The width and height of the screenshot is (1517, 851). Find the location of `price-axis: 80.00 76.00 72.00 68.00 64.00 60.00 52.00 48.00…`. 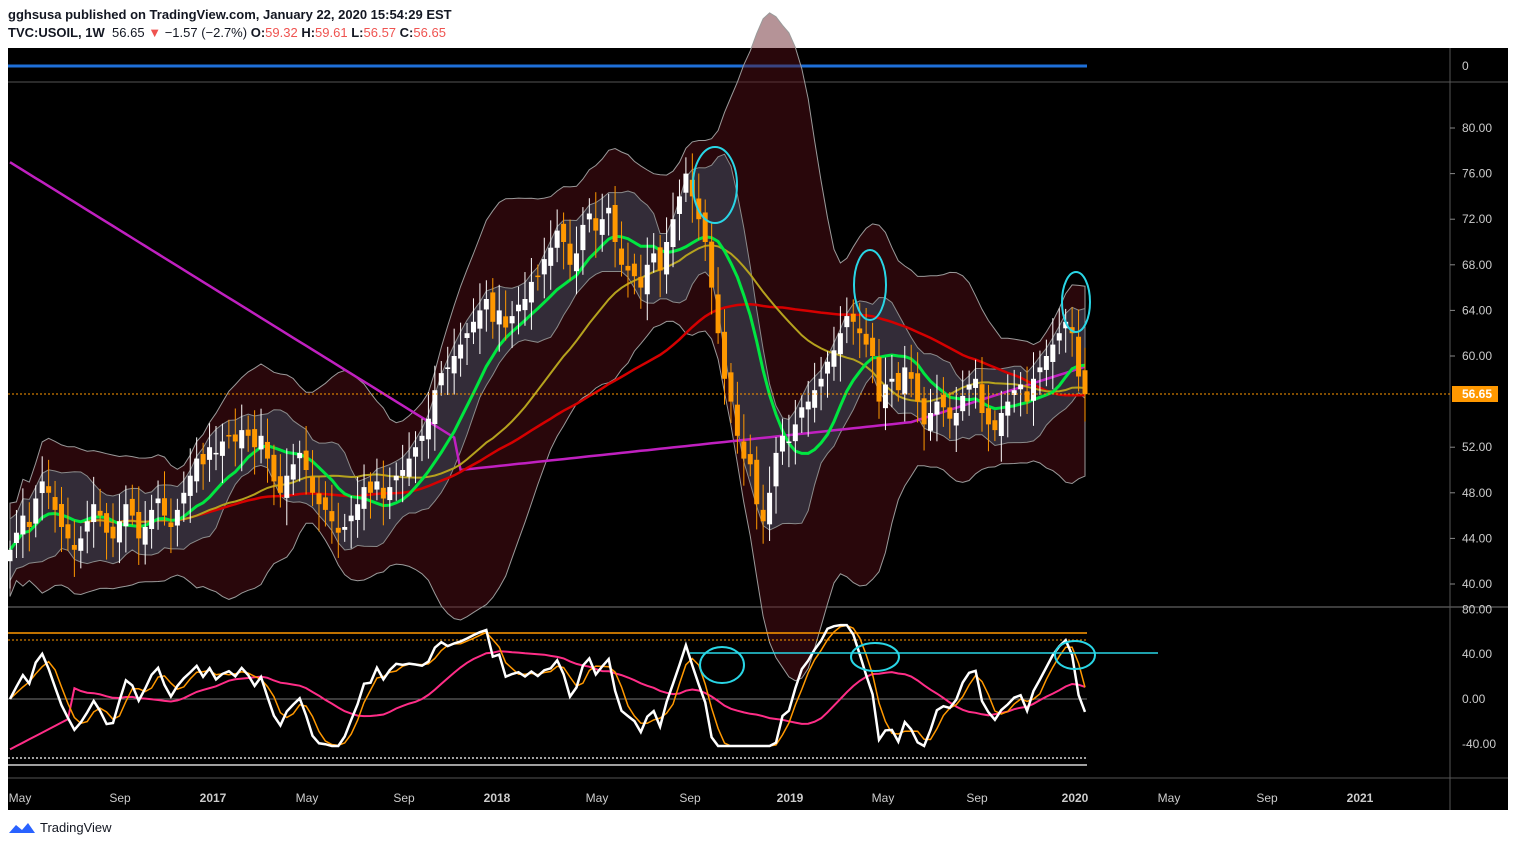

price-axis: 80.00 76.00 72.00 68.00 64.00 60.00 52.00 48.00… is located at coordinates (1471, 356).